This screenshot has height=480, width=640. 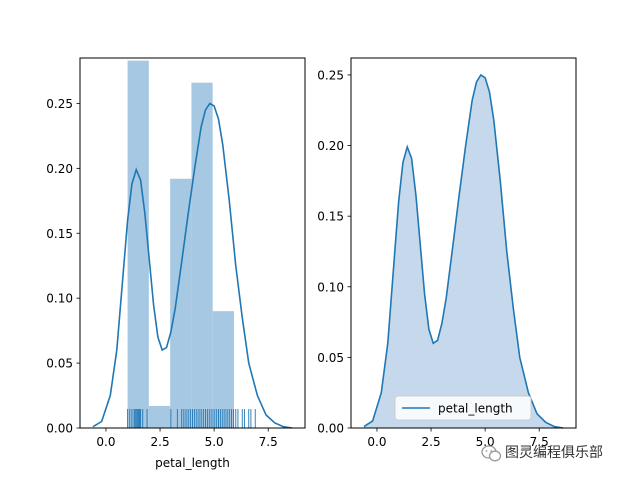 What do you see at coordinates (160, 442) in the screenshot?
I see `left-x-tick-label: 2.5` at bounding box center [160, 442].